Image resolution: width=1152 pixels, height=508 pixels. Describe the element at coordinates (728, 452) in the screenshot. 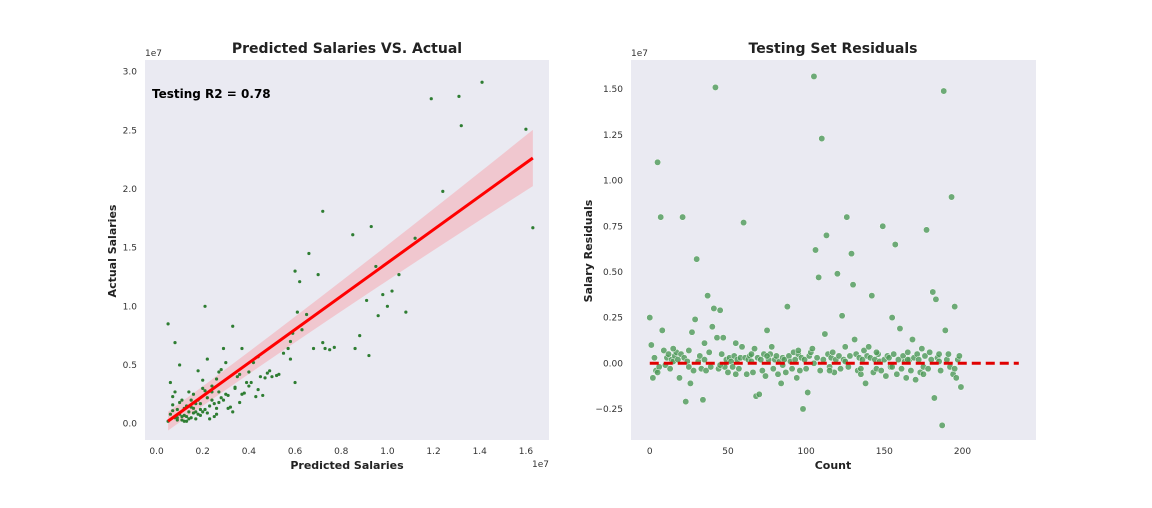

I see `x-tick-label: 50` at that location.